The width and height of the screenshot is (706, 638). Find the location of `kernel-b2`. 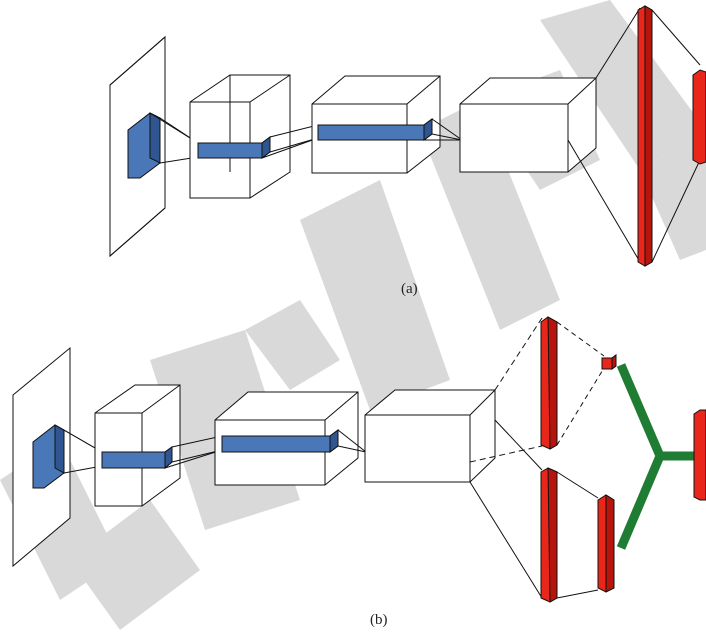

kernel-b2 is located at coordinates (162, 452).